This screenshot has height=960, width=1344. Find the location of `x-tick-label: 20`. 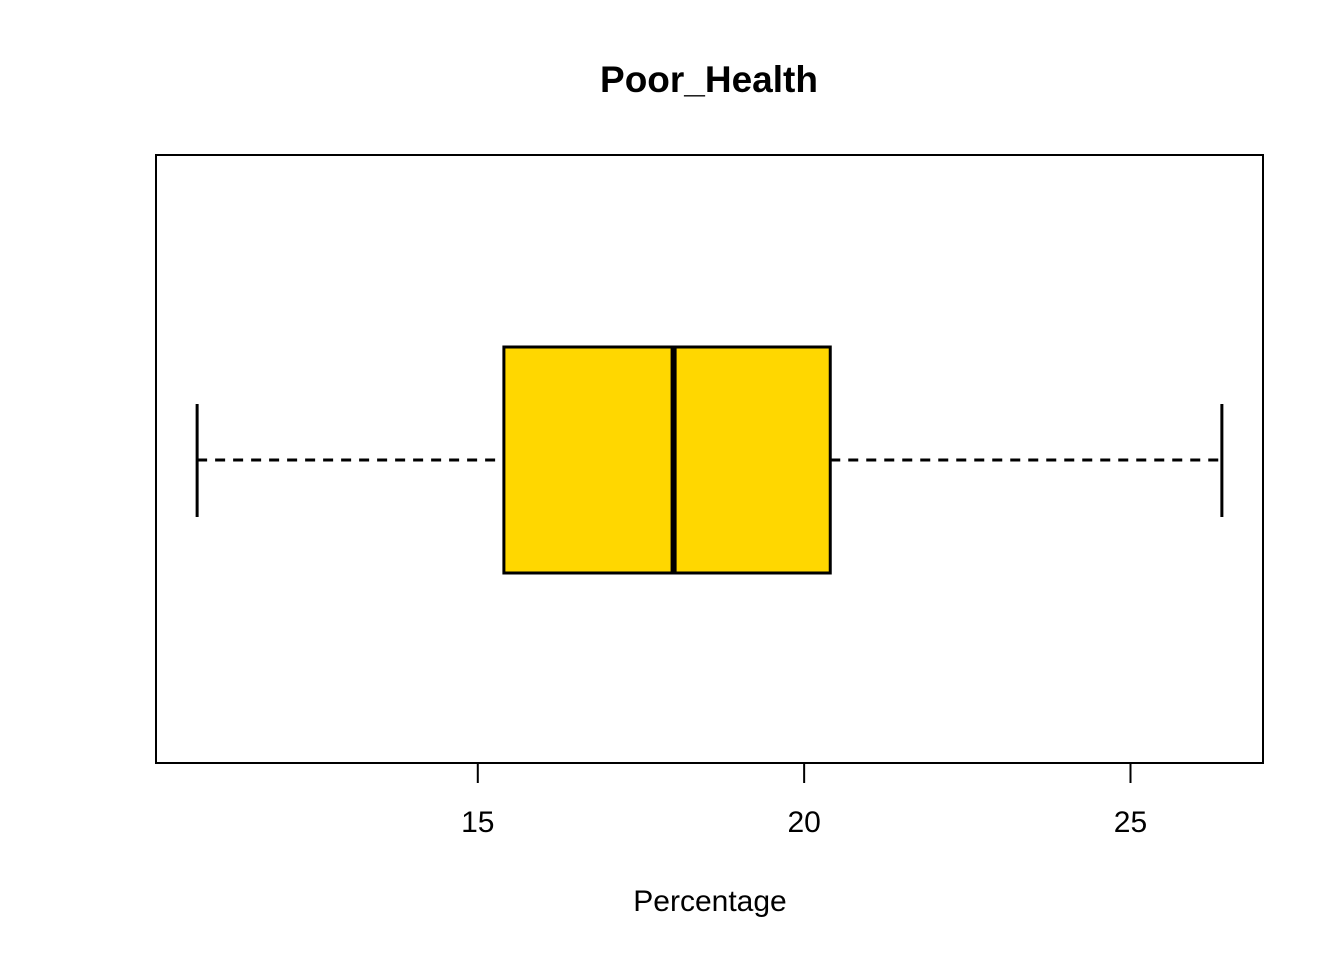

x-tick-label: 20 is located at coordinates (803, 822).